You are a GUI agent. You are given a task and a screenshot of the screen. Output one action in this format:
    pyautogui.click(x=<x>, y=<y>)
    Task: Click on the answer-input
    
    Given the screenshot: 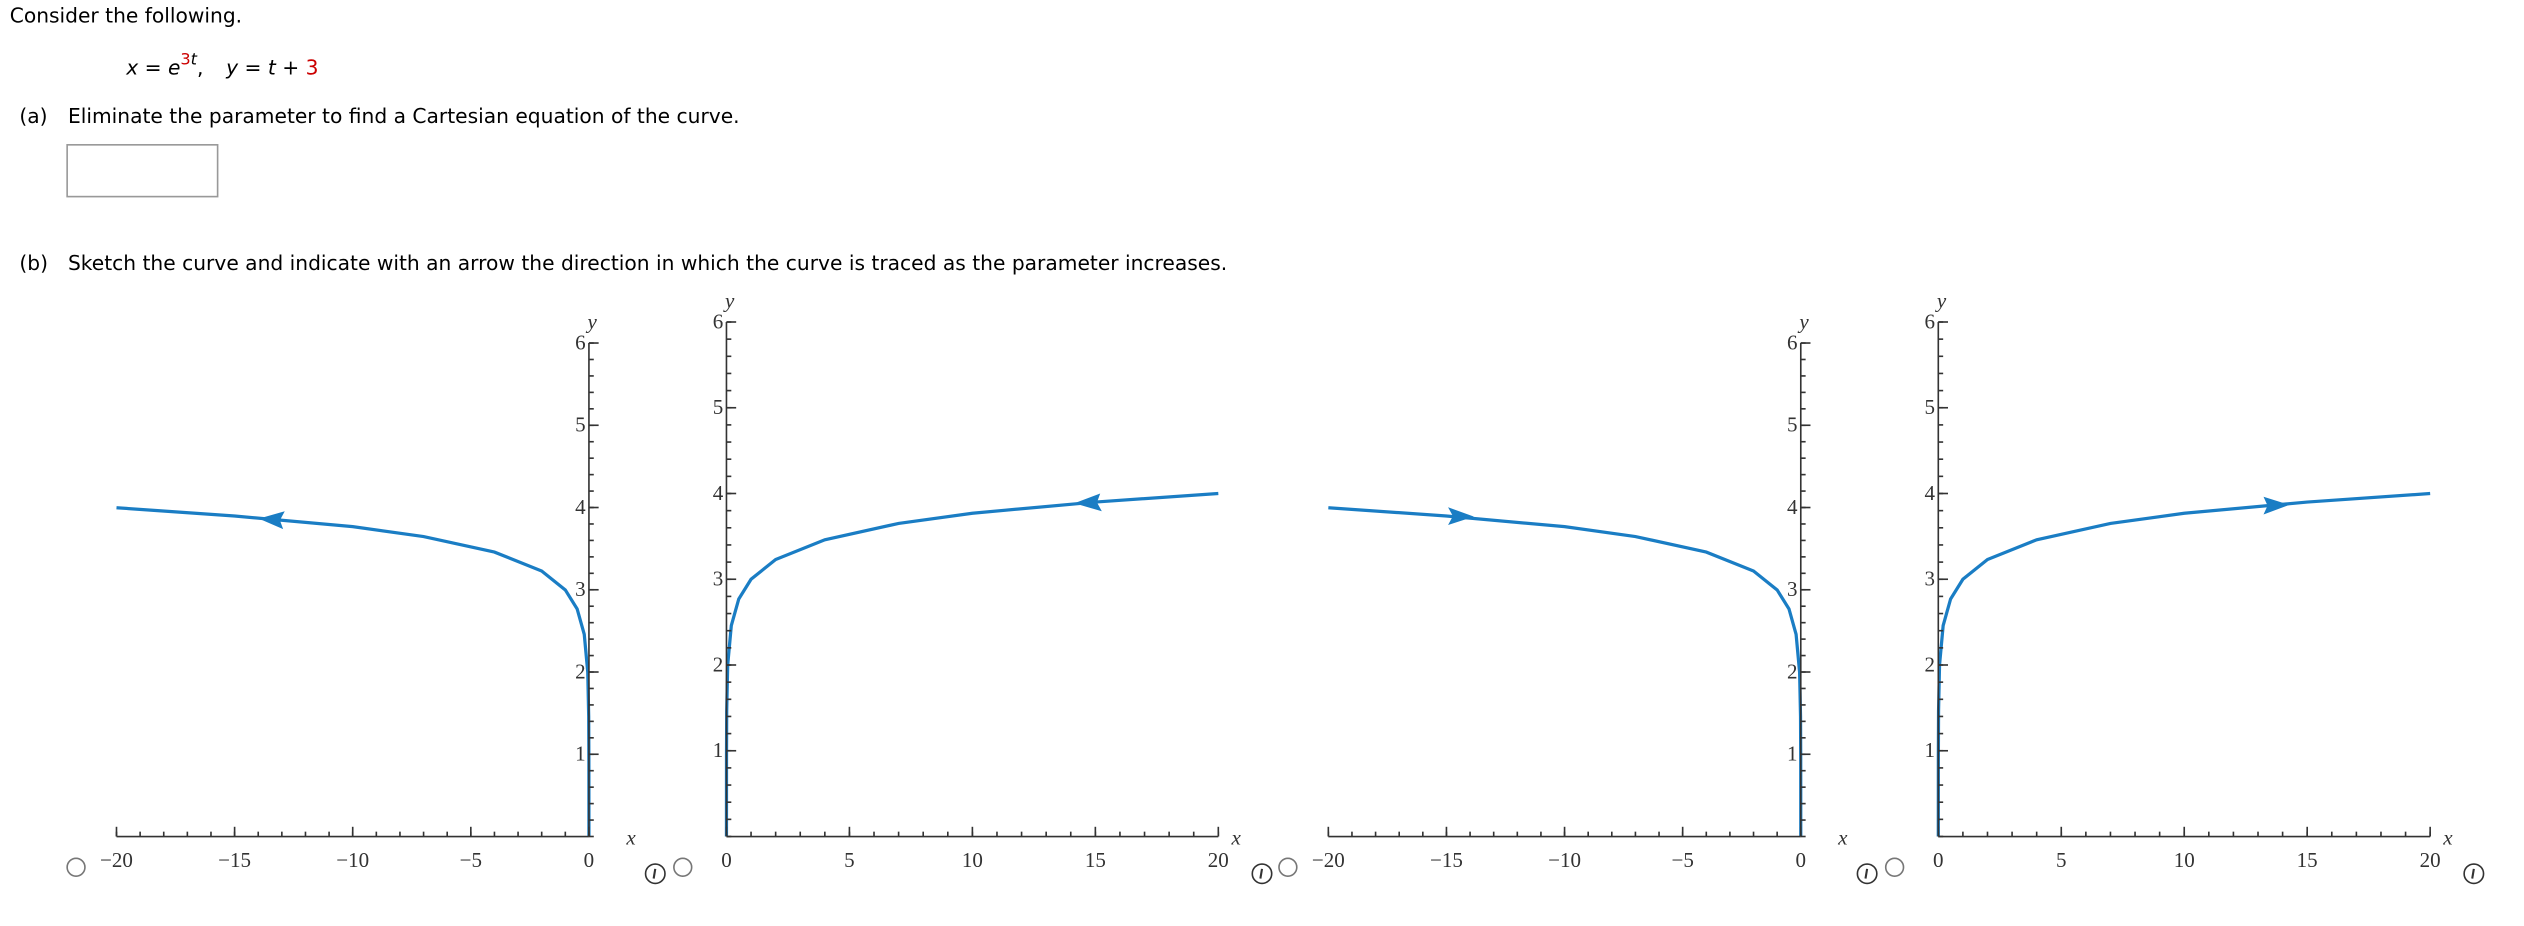 What is the action you would take?
    pyautogui.click(x=142, y=171)
    